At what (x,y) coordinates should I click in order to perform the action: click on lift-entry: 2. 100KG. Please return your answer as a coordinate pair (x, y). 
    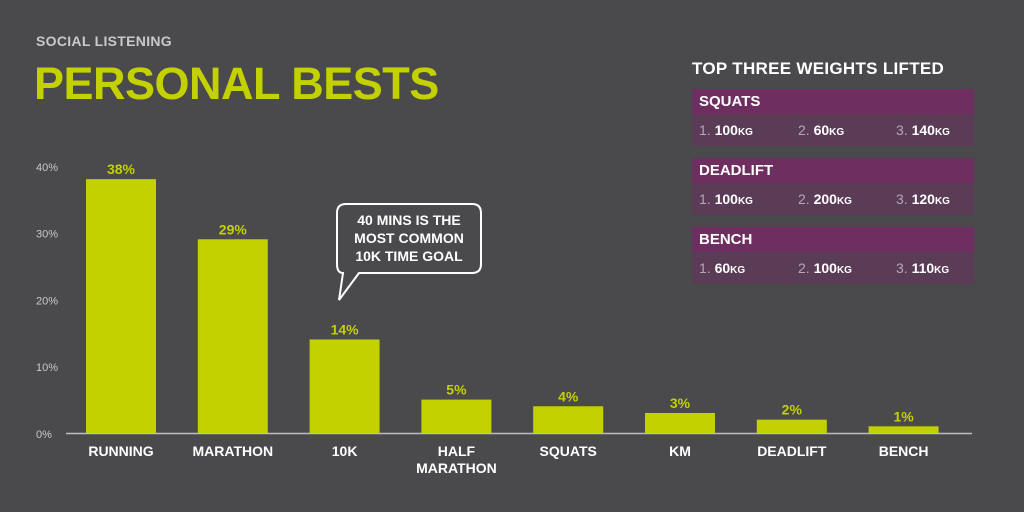
    Looking at the image, I should click on (847, 268).